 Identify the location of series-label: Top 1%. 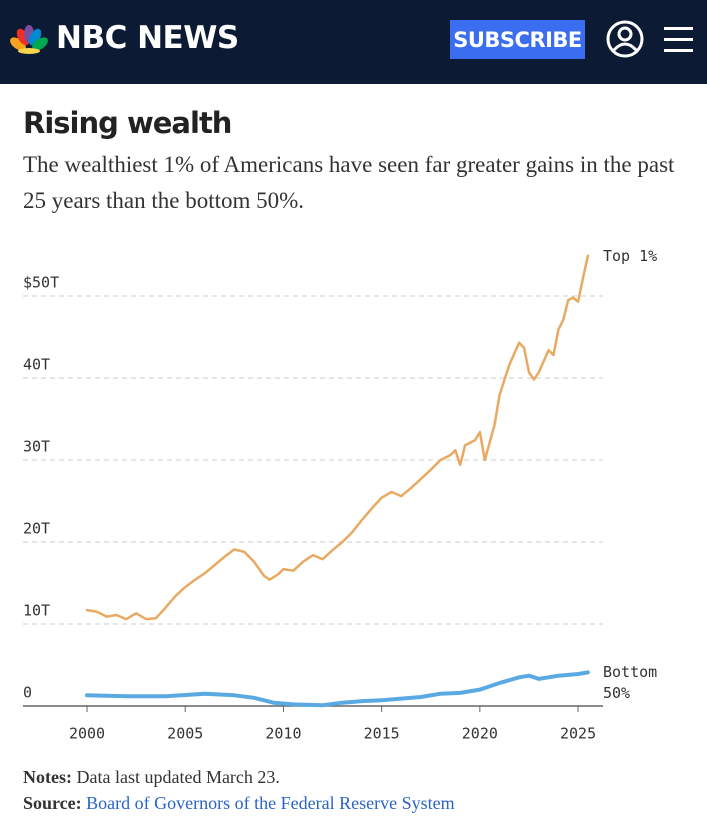
(630, 255).